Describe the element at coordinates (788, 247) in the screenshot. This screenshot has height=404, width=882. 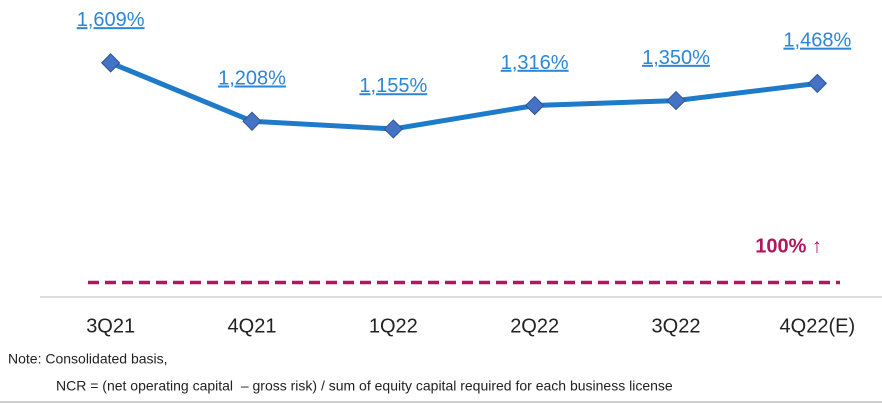
I see `reference-label: 100% ↑` at that location.